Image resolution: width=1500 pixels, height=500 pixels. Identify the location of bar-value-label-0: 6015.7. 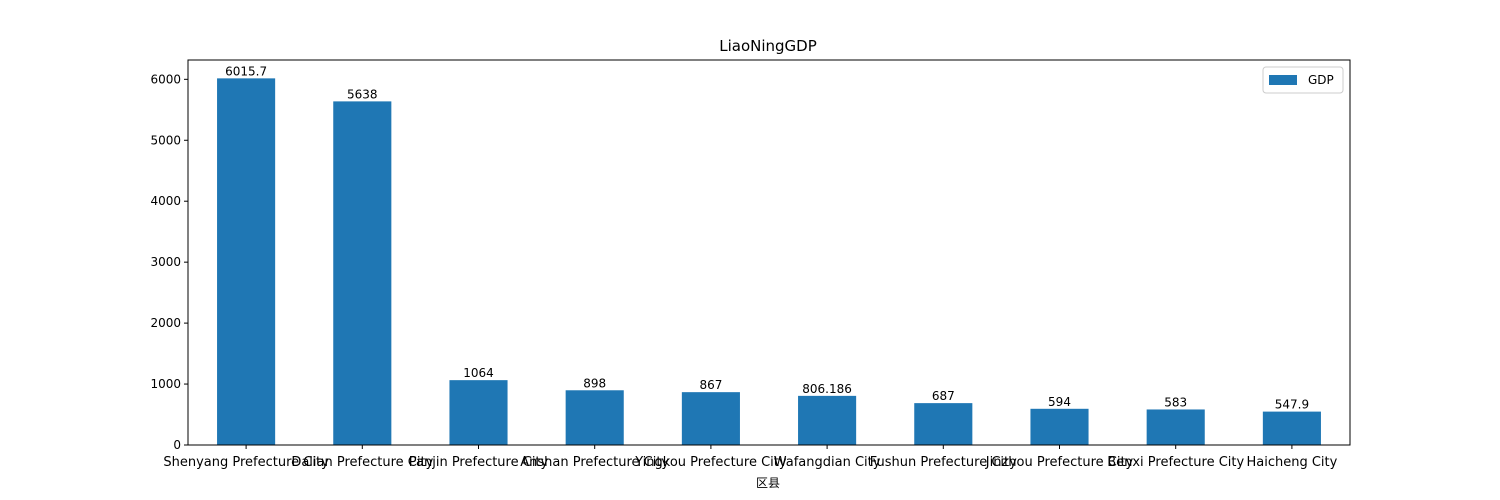
(246, 71).